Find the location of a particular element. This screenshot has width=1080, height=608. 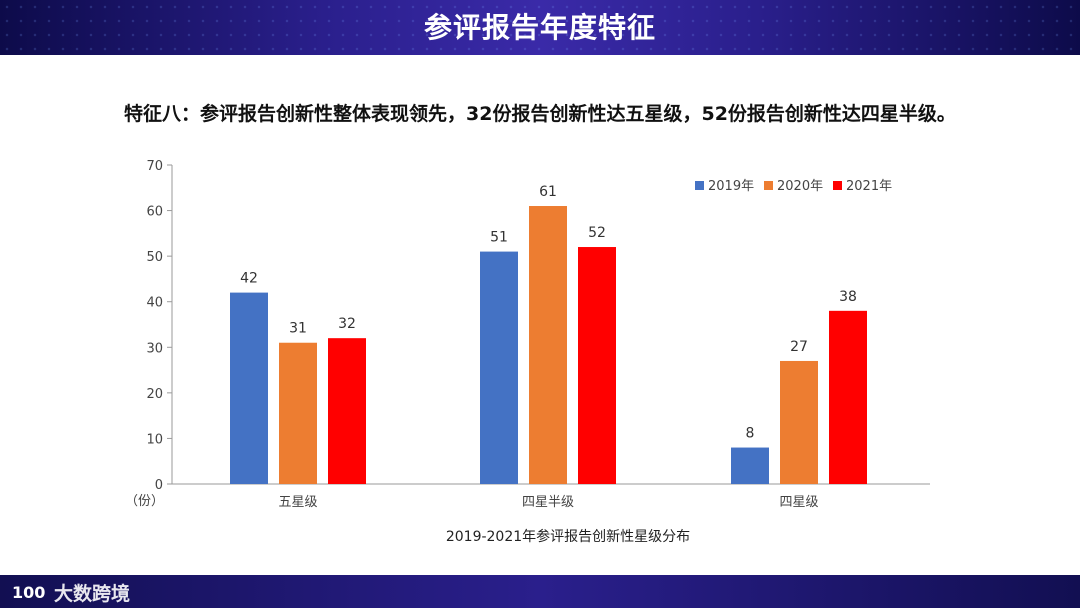

y-tick-label: 60 is located at coordinates (154, 212).